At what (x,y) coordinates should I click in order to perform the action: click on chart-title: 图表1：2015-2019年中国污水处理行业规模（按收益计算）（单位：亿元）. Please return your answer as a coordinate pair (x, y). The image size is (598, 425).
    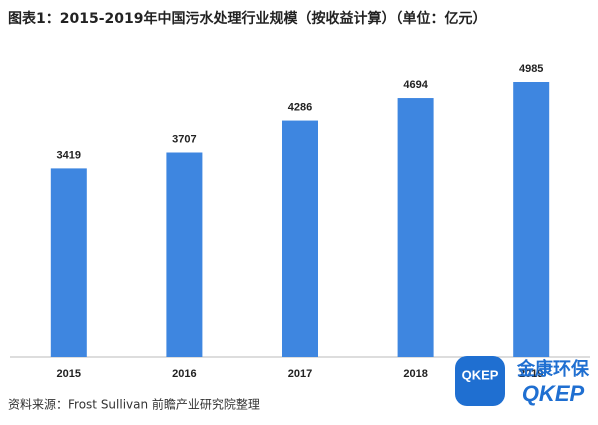
    Looking at the image, I should click on (247, 18).